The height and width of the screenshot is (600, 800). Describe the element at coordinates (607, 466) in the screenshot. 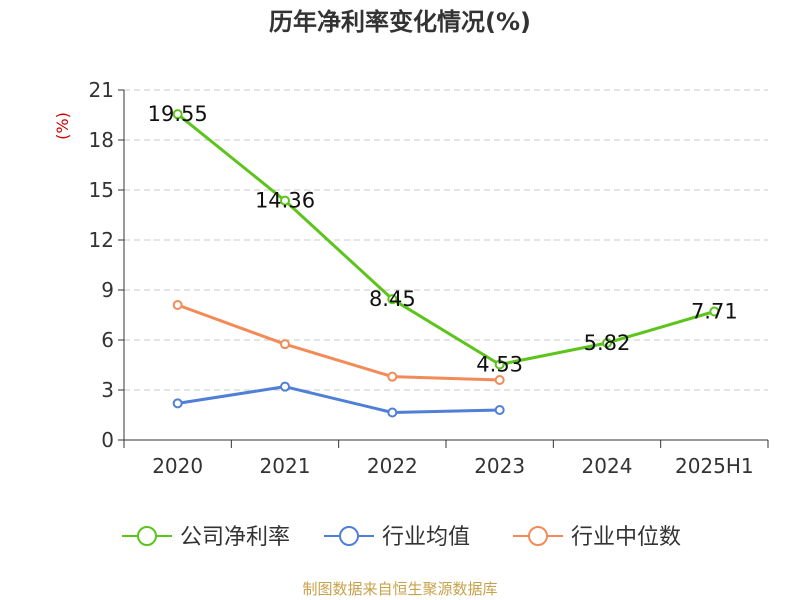

I see `x-tick-label: 2024` at that location.